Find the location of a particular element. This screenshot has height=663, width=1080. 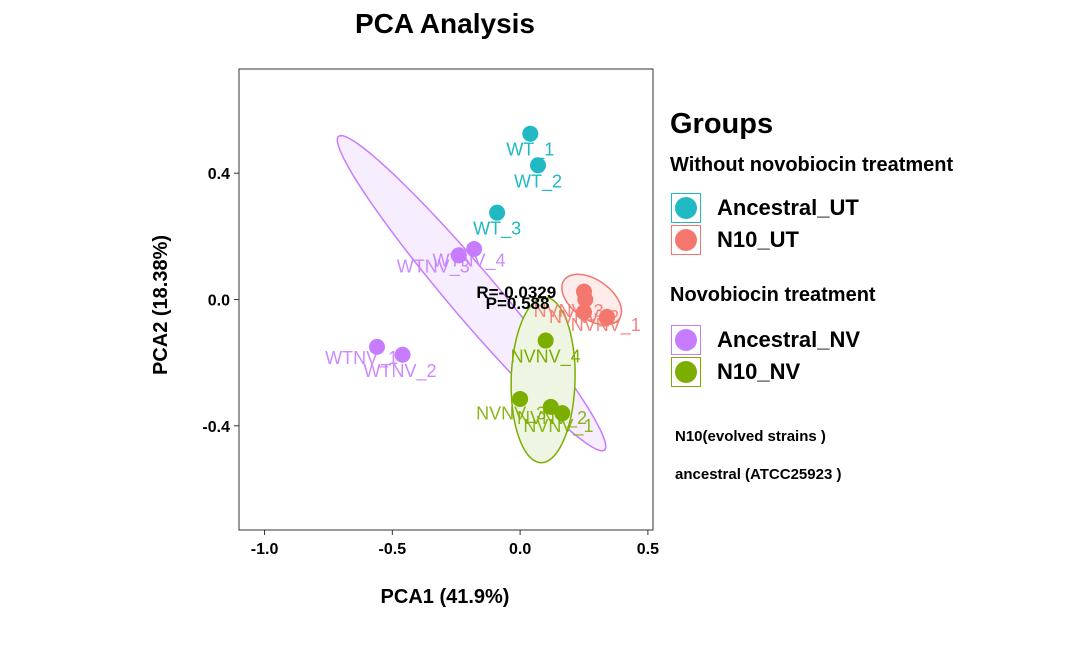

legend-label: Ancestral_NV is located at coordinates (789, 339).